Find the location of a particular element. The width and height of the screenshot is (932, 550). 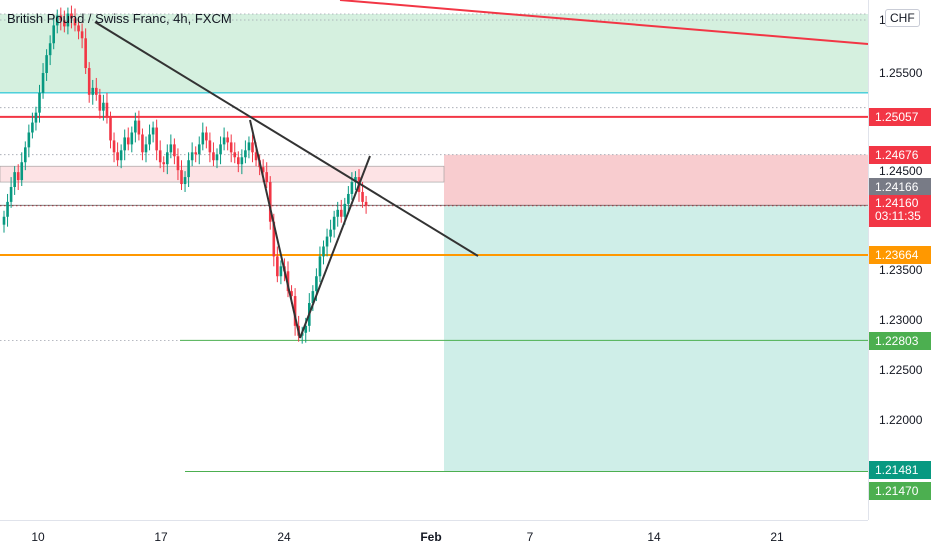

price-tick: 1.24500 is located at coordinates (901, 171).